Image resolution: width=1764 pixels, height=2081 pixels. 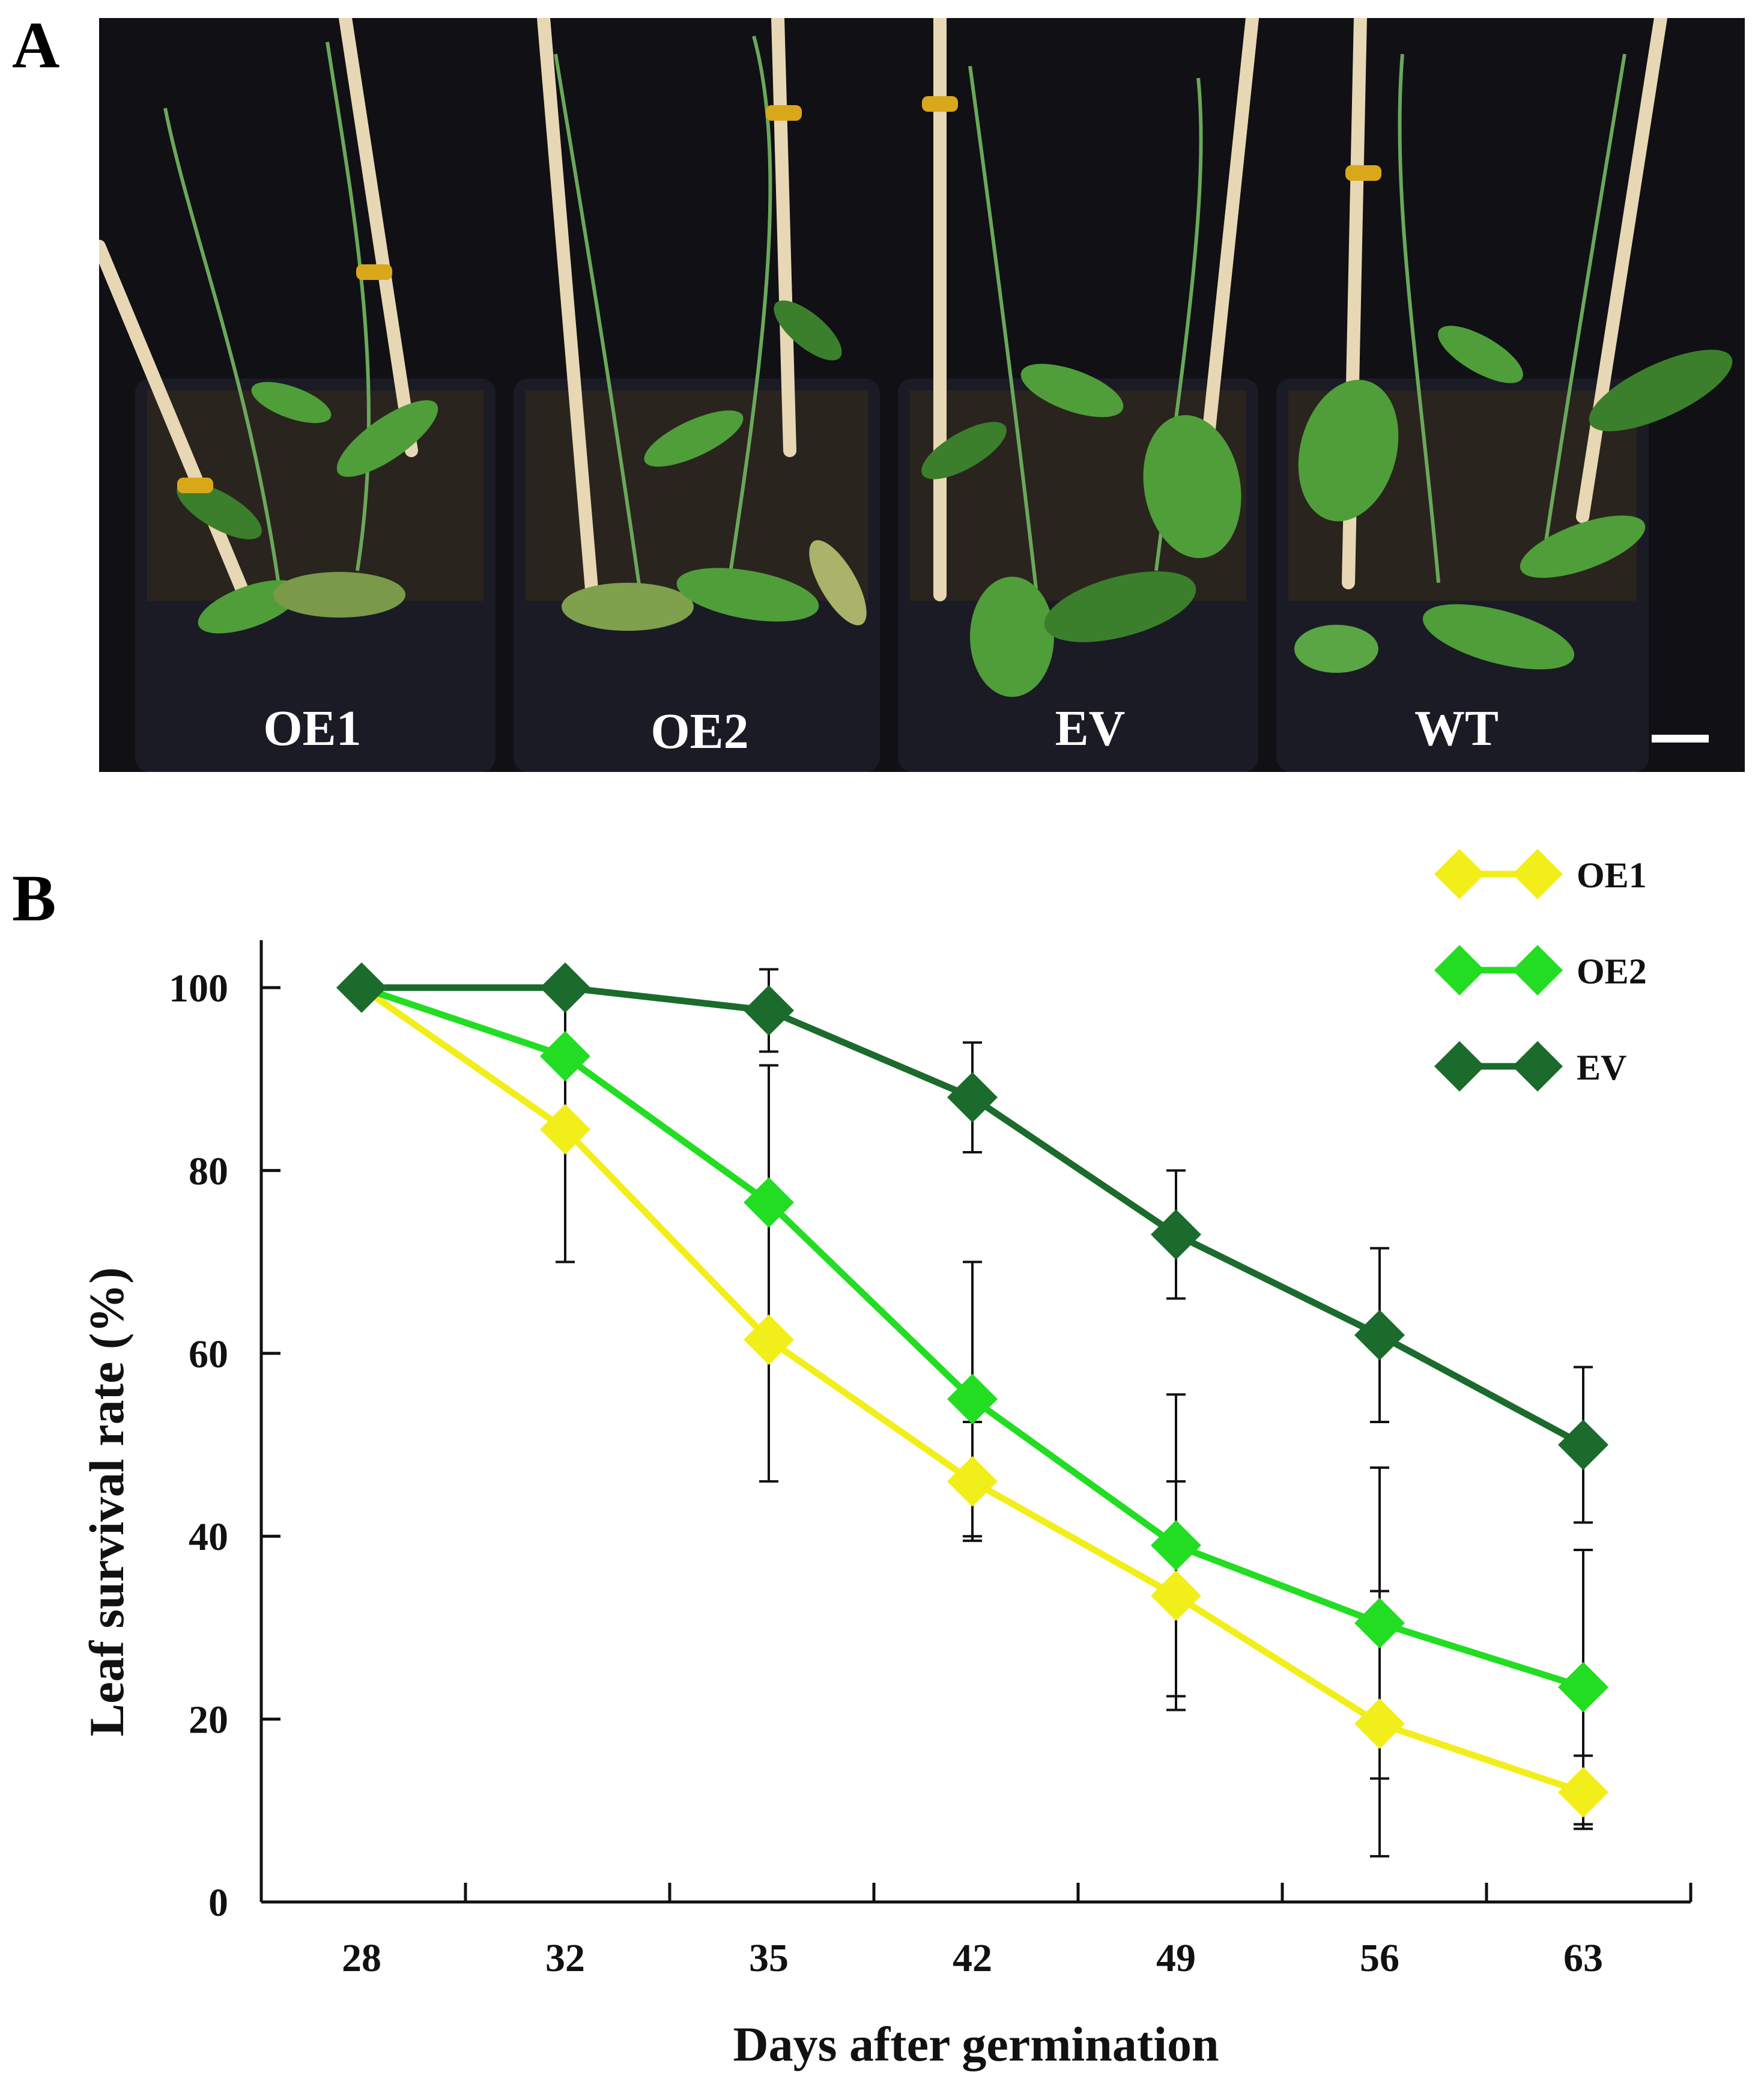 What do you see at coordinates (34, 898) in the screenshot?
I see `panel-b-label: B` at bounding box center [34, 898].